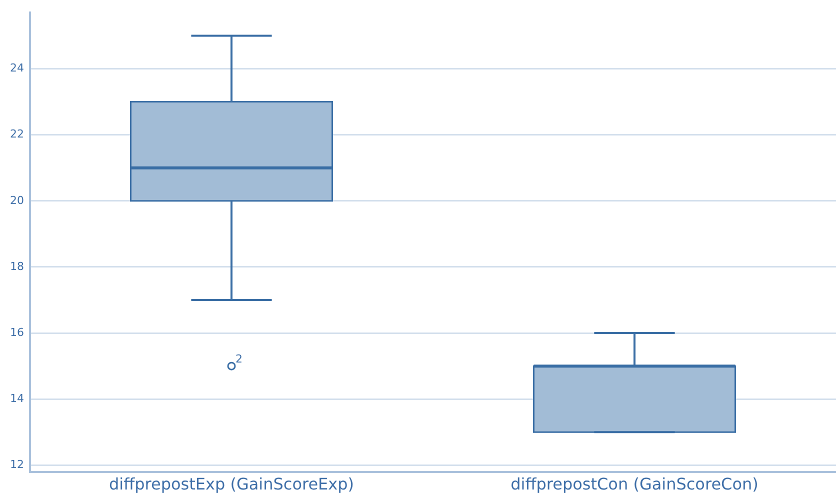 This screenshot has width=836, height=499. What do you see at coordinates (231, 484) in the screenshot?
I see `x-tick-label: diffprepostExp (GainScoreExp)` at bounding box center [231, 484].